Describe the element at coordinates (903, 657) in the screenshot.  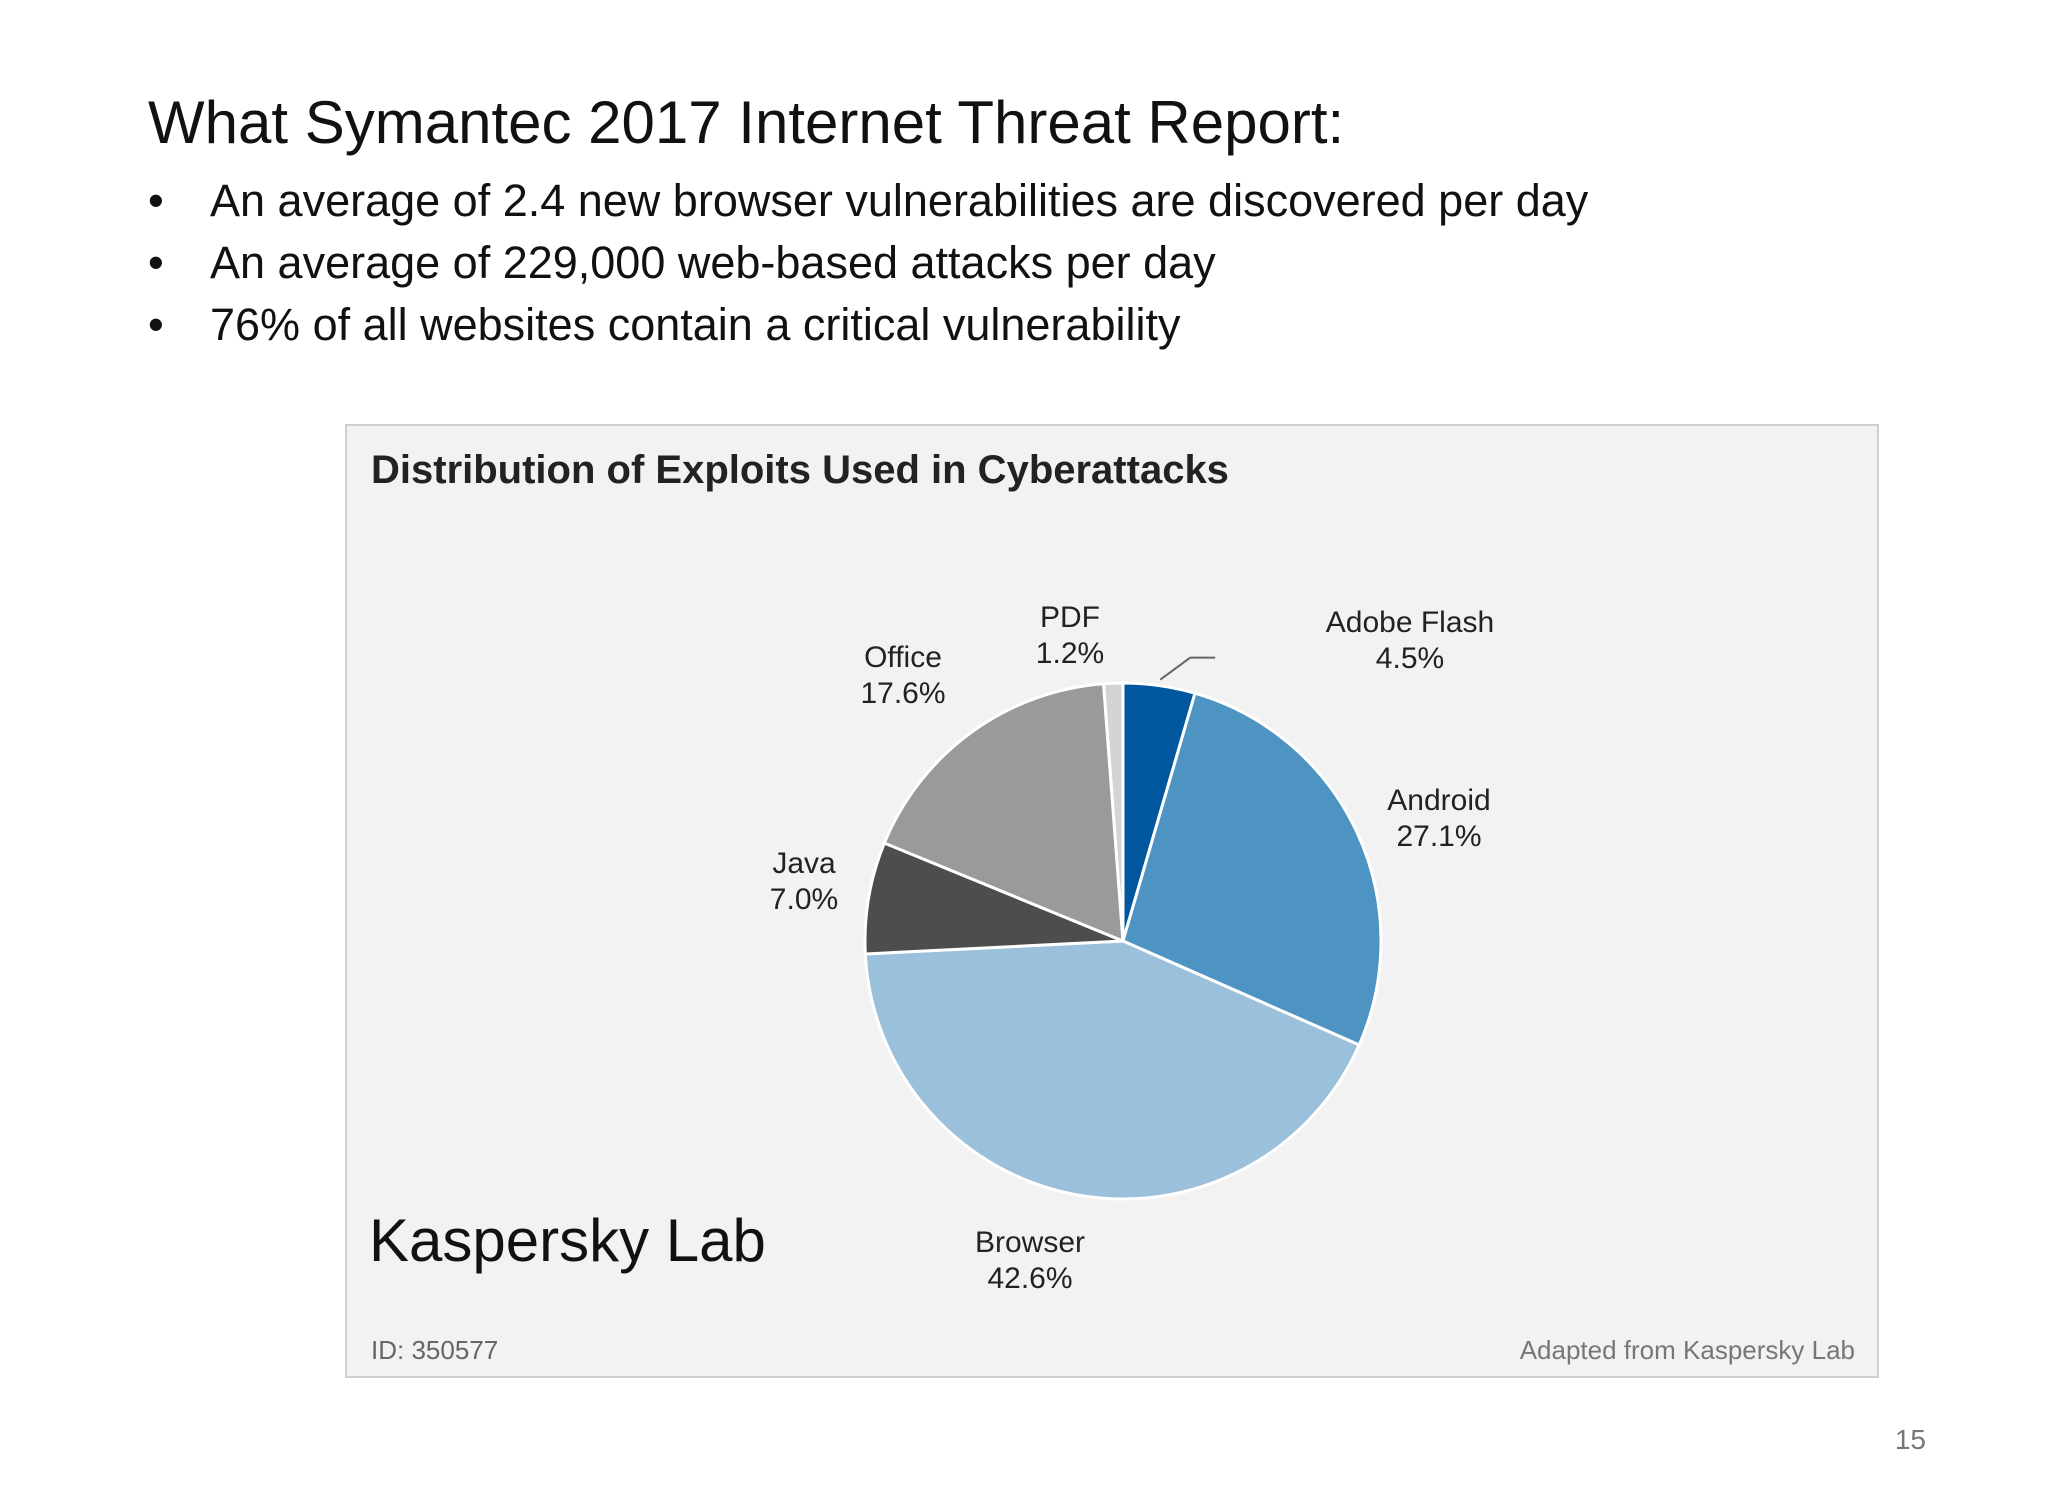
I see `slice-label-name: Office` at that location.